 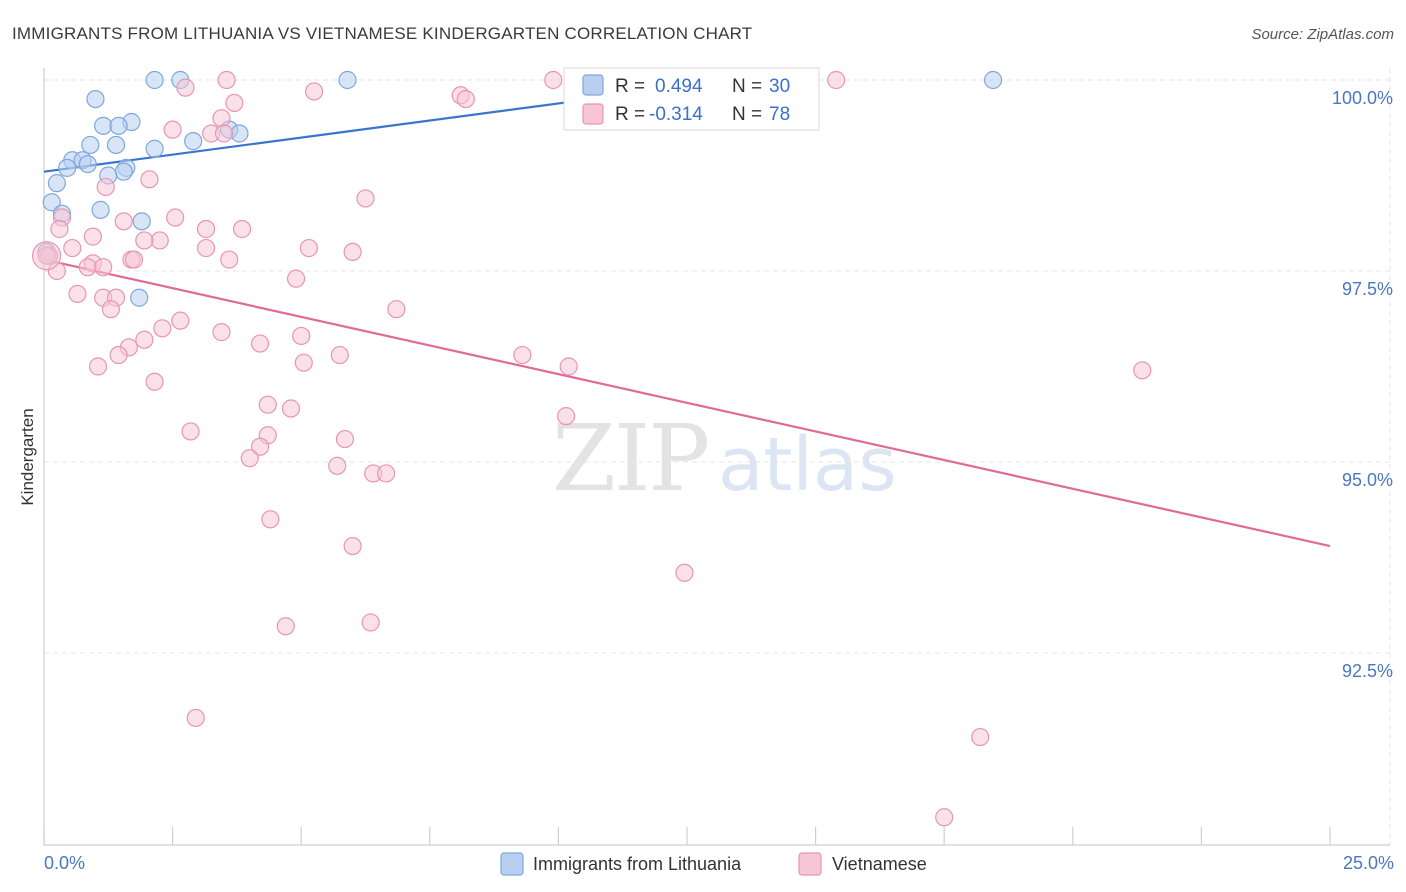 What do you see at coordinates (779, 114) in the screenshot?
I see `stats-legend-n-value-pink: 78` at bounding box center [779, 114].